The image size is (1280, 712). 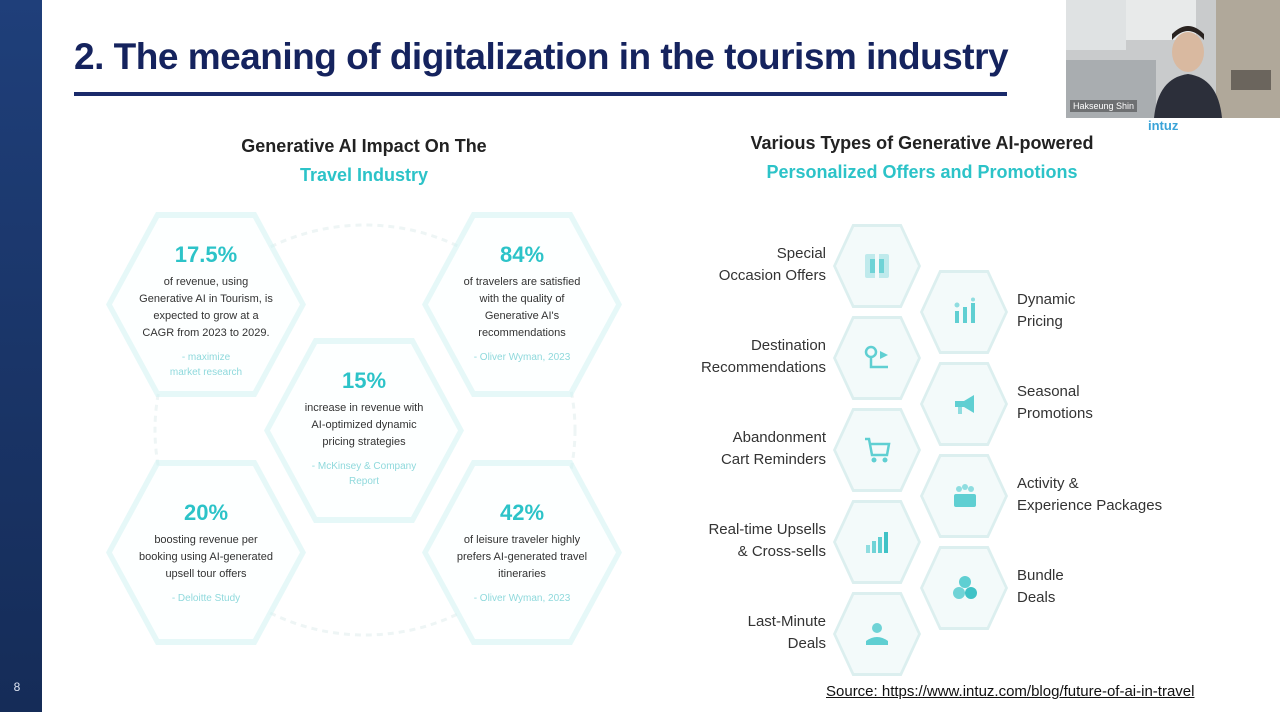 I want to click on map-pin-icon, so click(x=876, y=357).